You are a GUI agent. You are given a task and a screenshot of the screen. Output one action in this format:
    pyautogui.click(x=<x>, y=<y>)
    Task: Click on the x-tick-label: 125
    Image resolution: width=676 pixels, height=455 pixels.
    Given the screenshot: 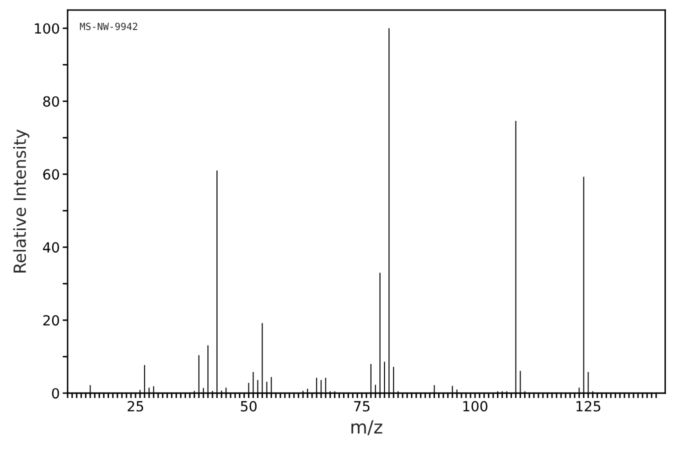 What is the action you would take?
    pyautogui.click(x=588, y=406)
    